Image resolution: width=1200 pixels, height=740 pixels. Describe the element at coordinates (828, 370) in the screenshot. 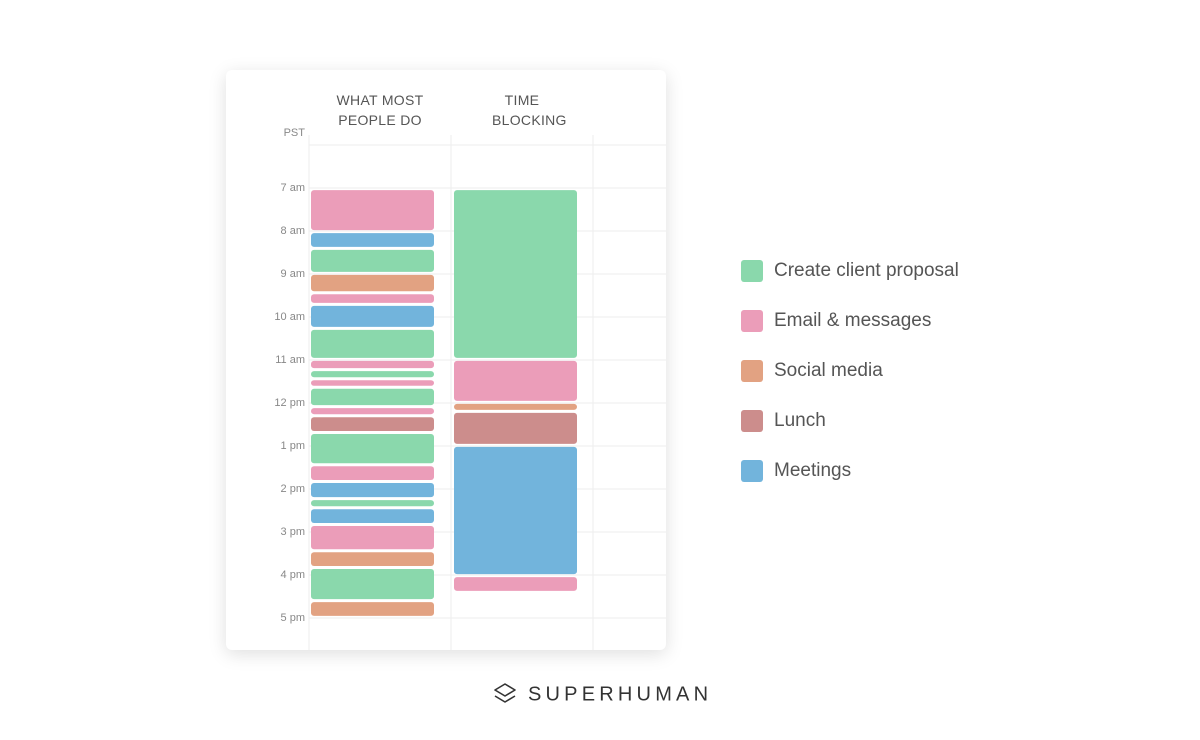

I see `legend-label: Social media` at that location.